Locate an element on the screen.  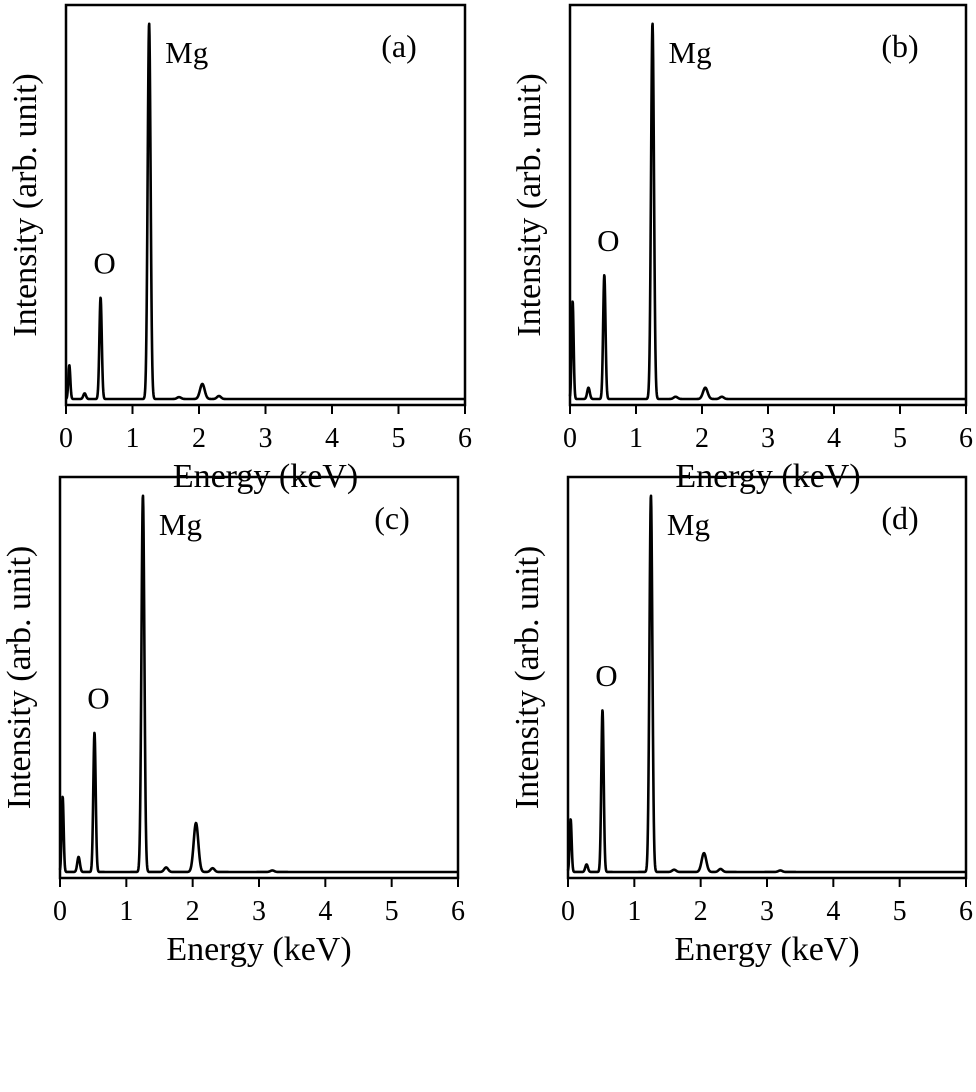
panel-label: (d) is located at coordinates (899, 518).